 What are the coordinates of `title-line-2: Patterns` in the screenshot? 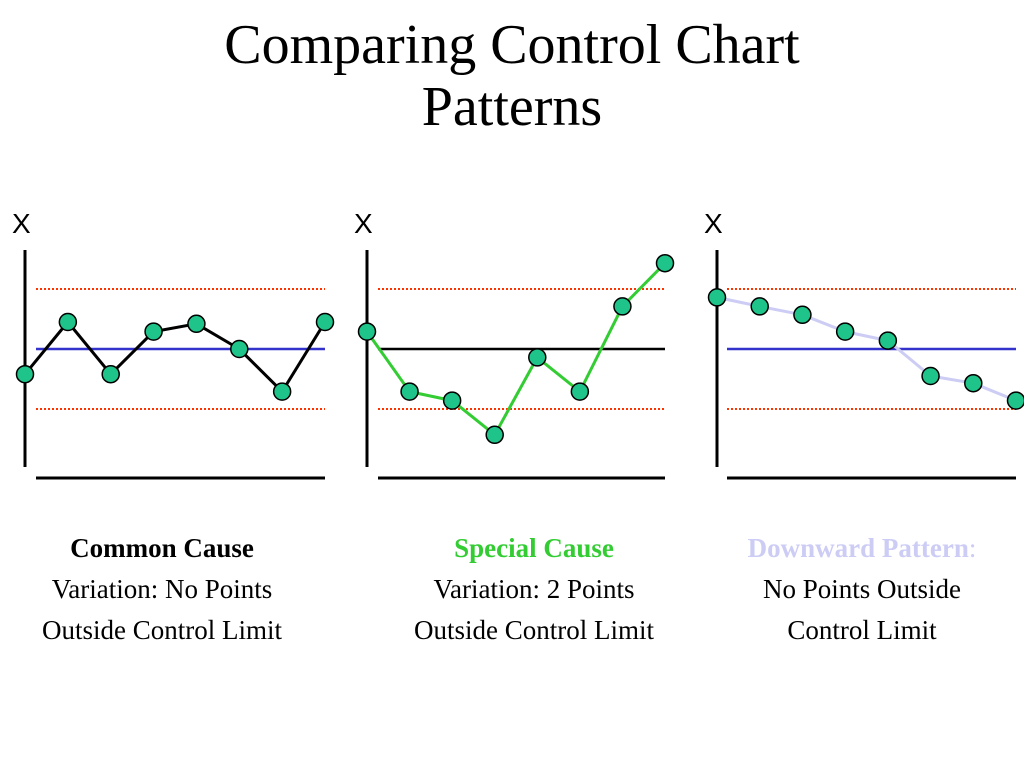 It's located at (512, 107).